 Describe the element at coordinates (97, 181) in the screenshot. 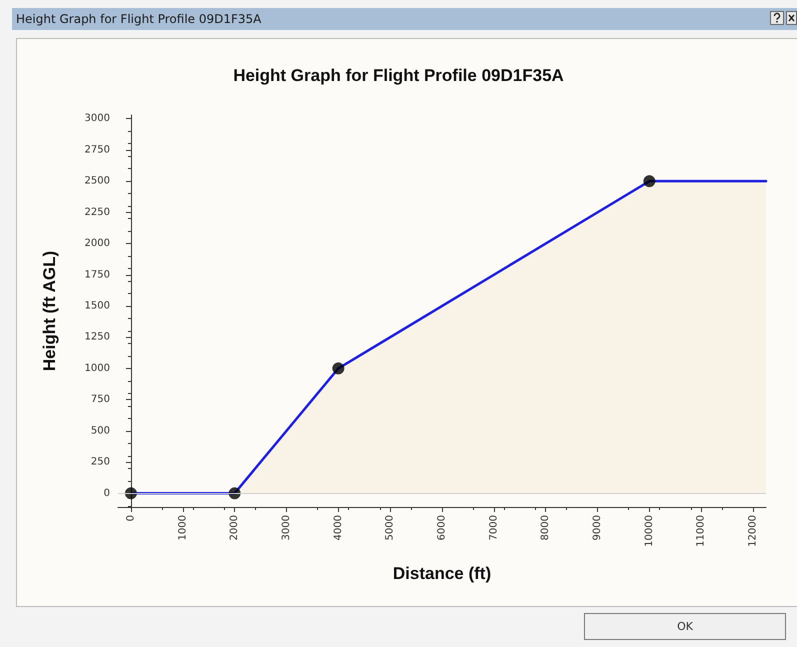

I see `y-tick-label: 2500` at that location.